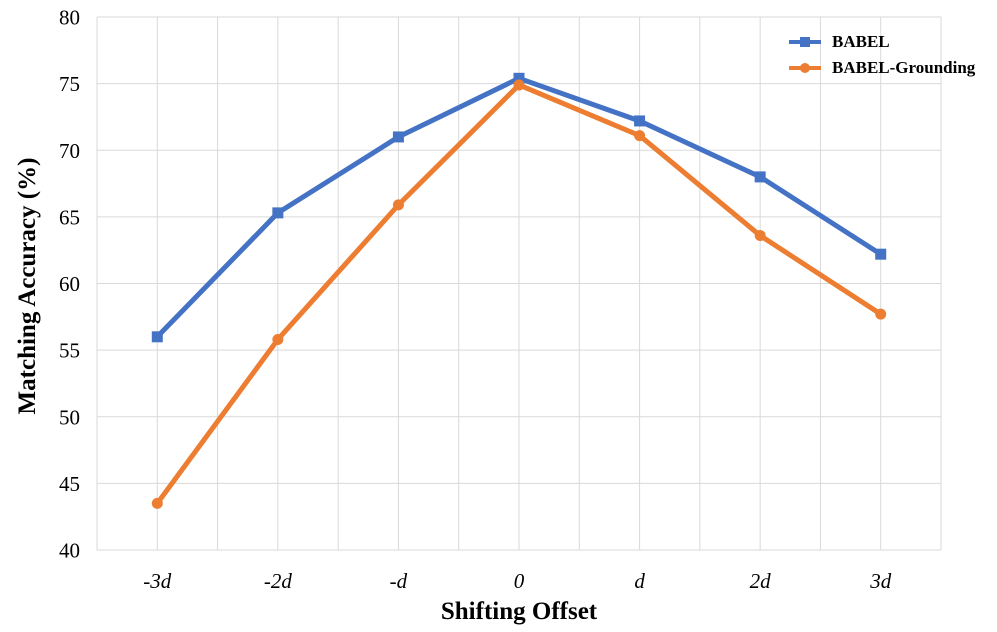  I want to click on x-tick-label: d, so click(639, 581).